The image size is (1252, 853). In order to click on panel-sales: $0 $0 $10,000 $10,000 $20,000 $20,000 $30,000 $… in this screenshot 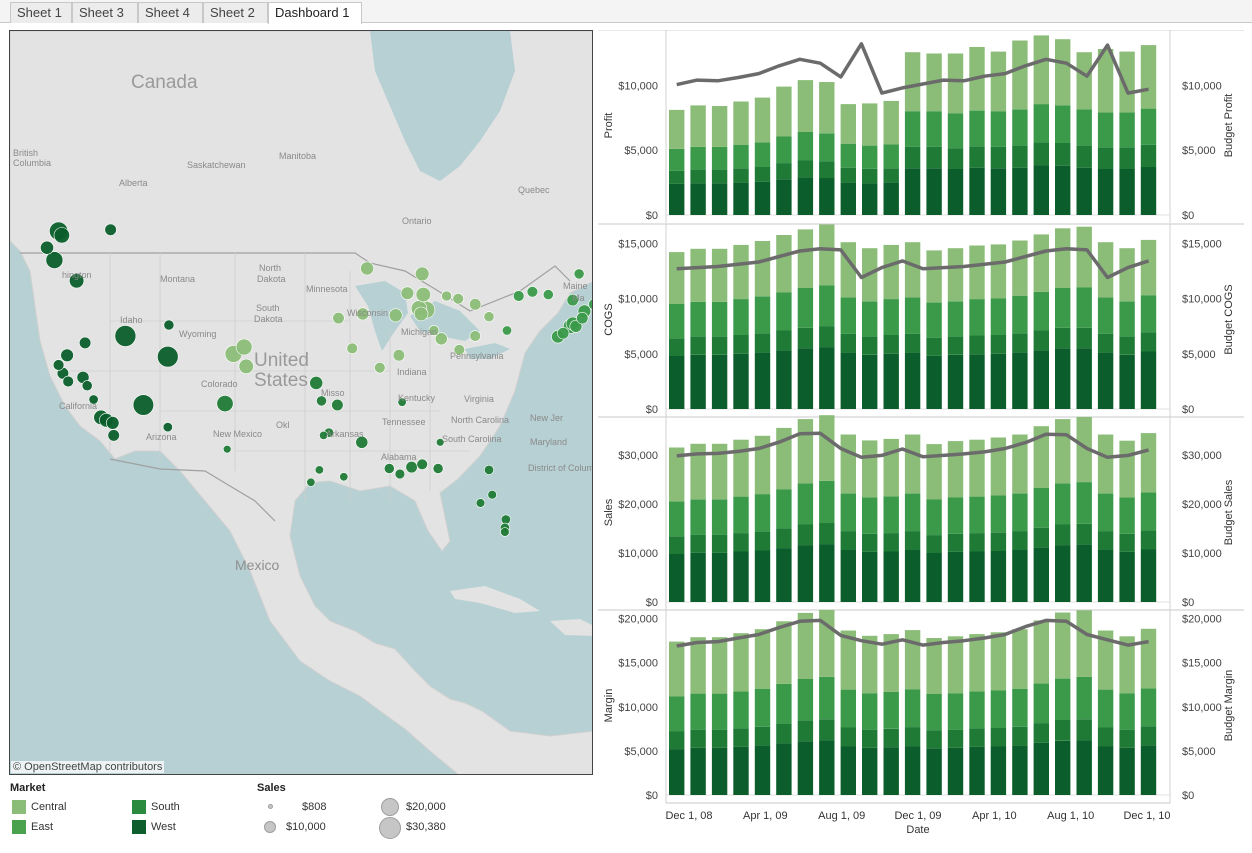, I will do `click(921, 512)`.